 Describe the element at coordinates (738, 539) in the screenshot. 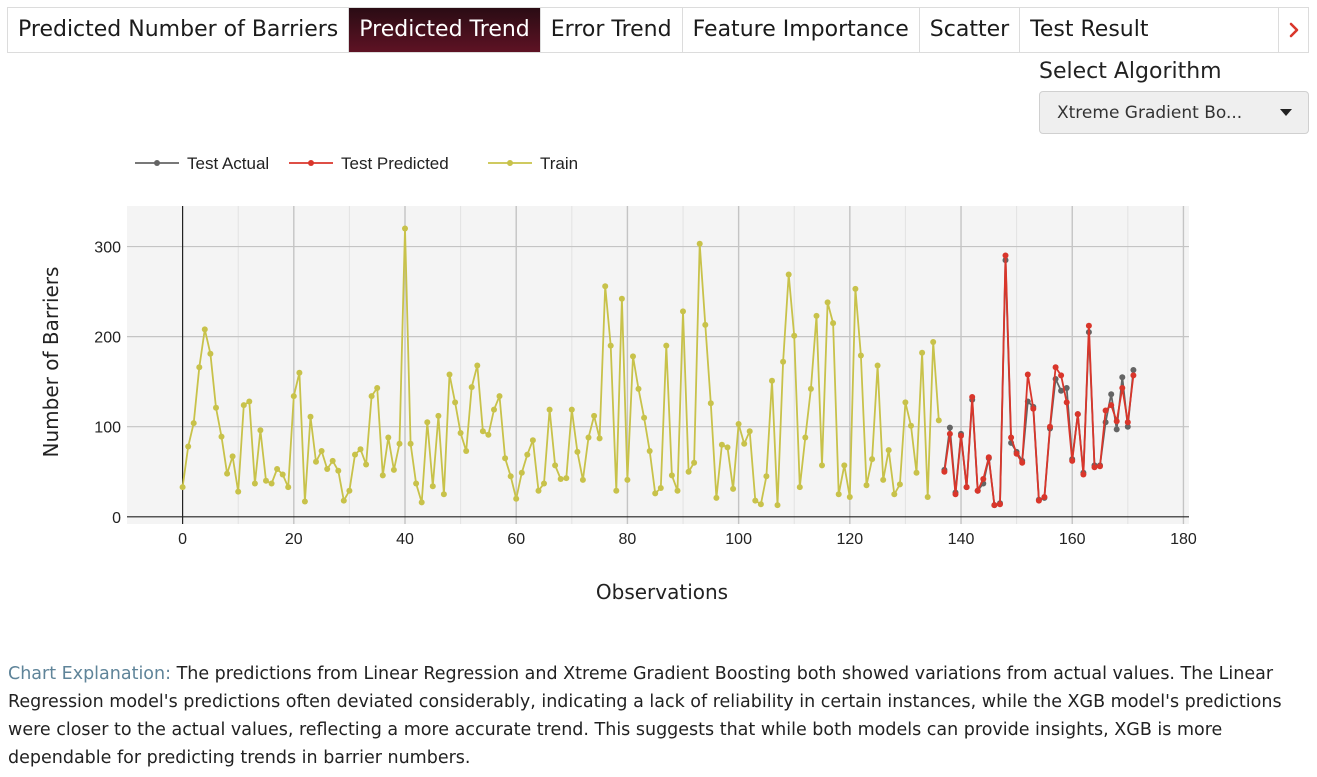

I see `x-tick-label: 100` at that location.